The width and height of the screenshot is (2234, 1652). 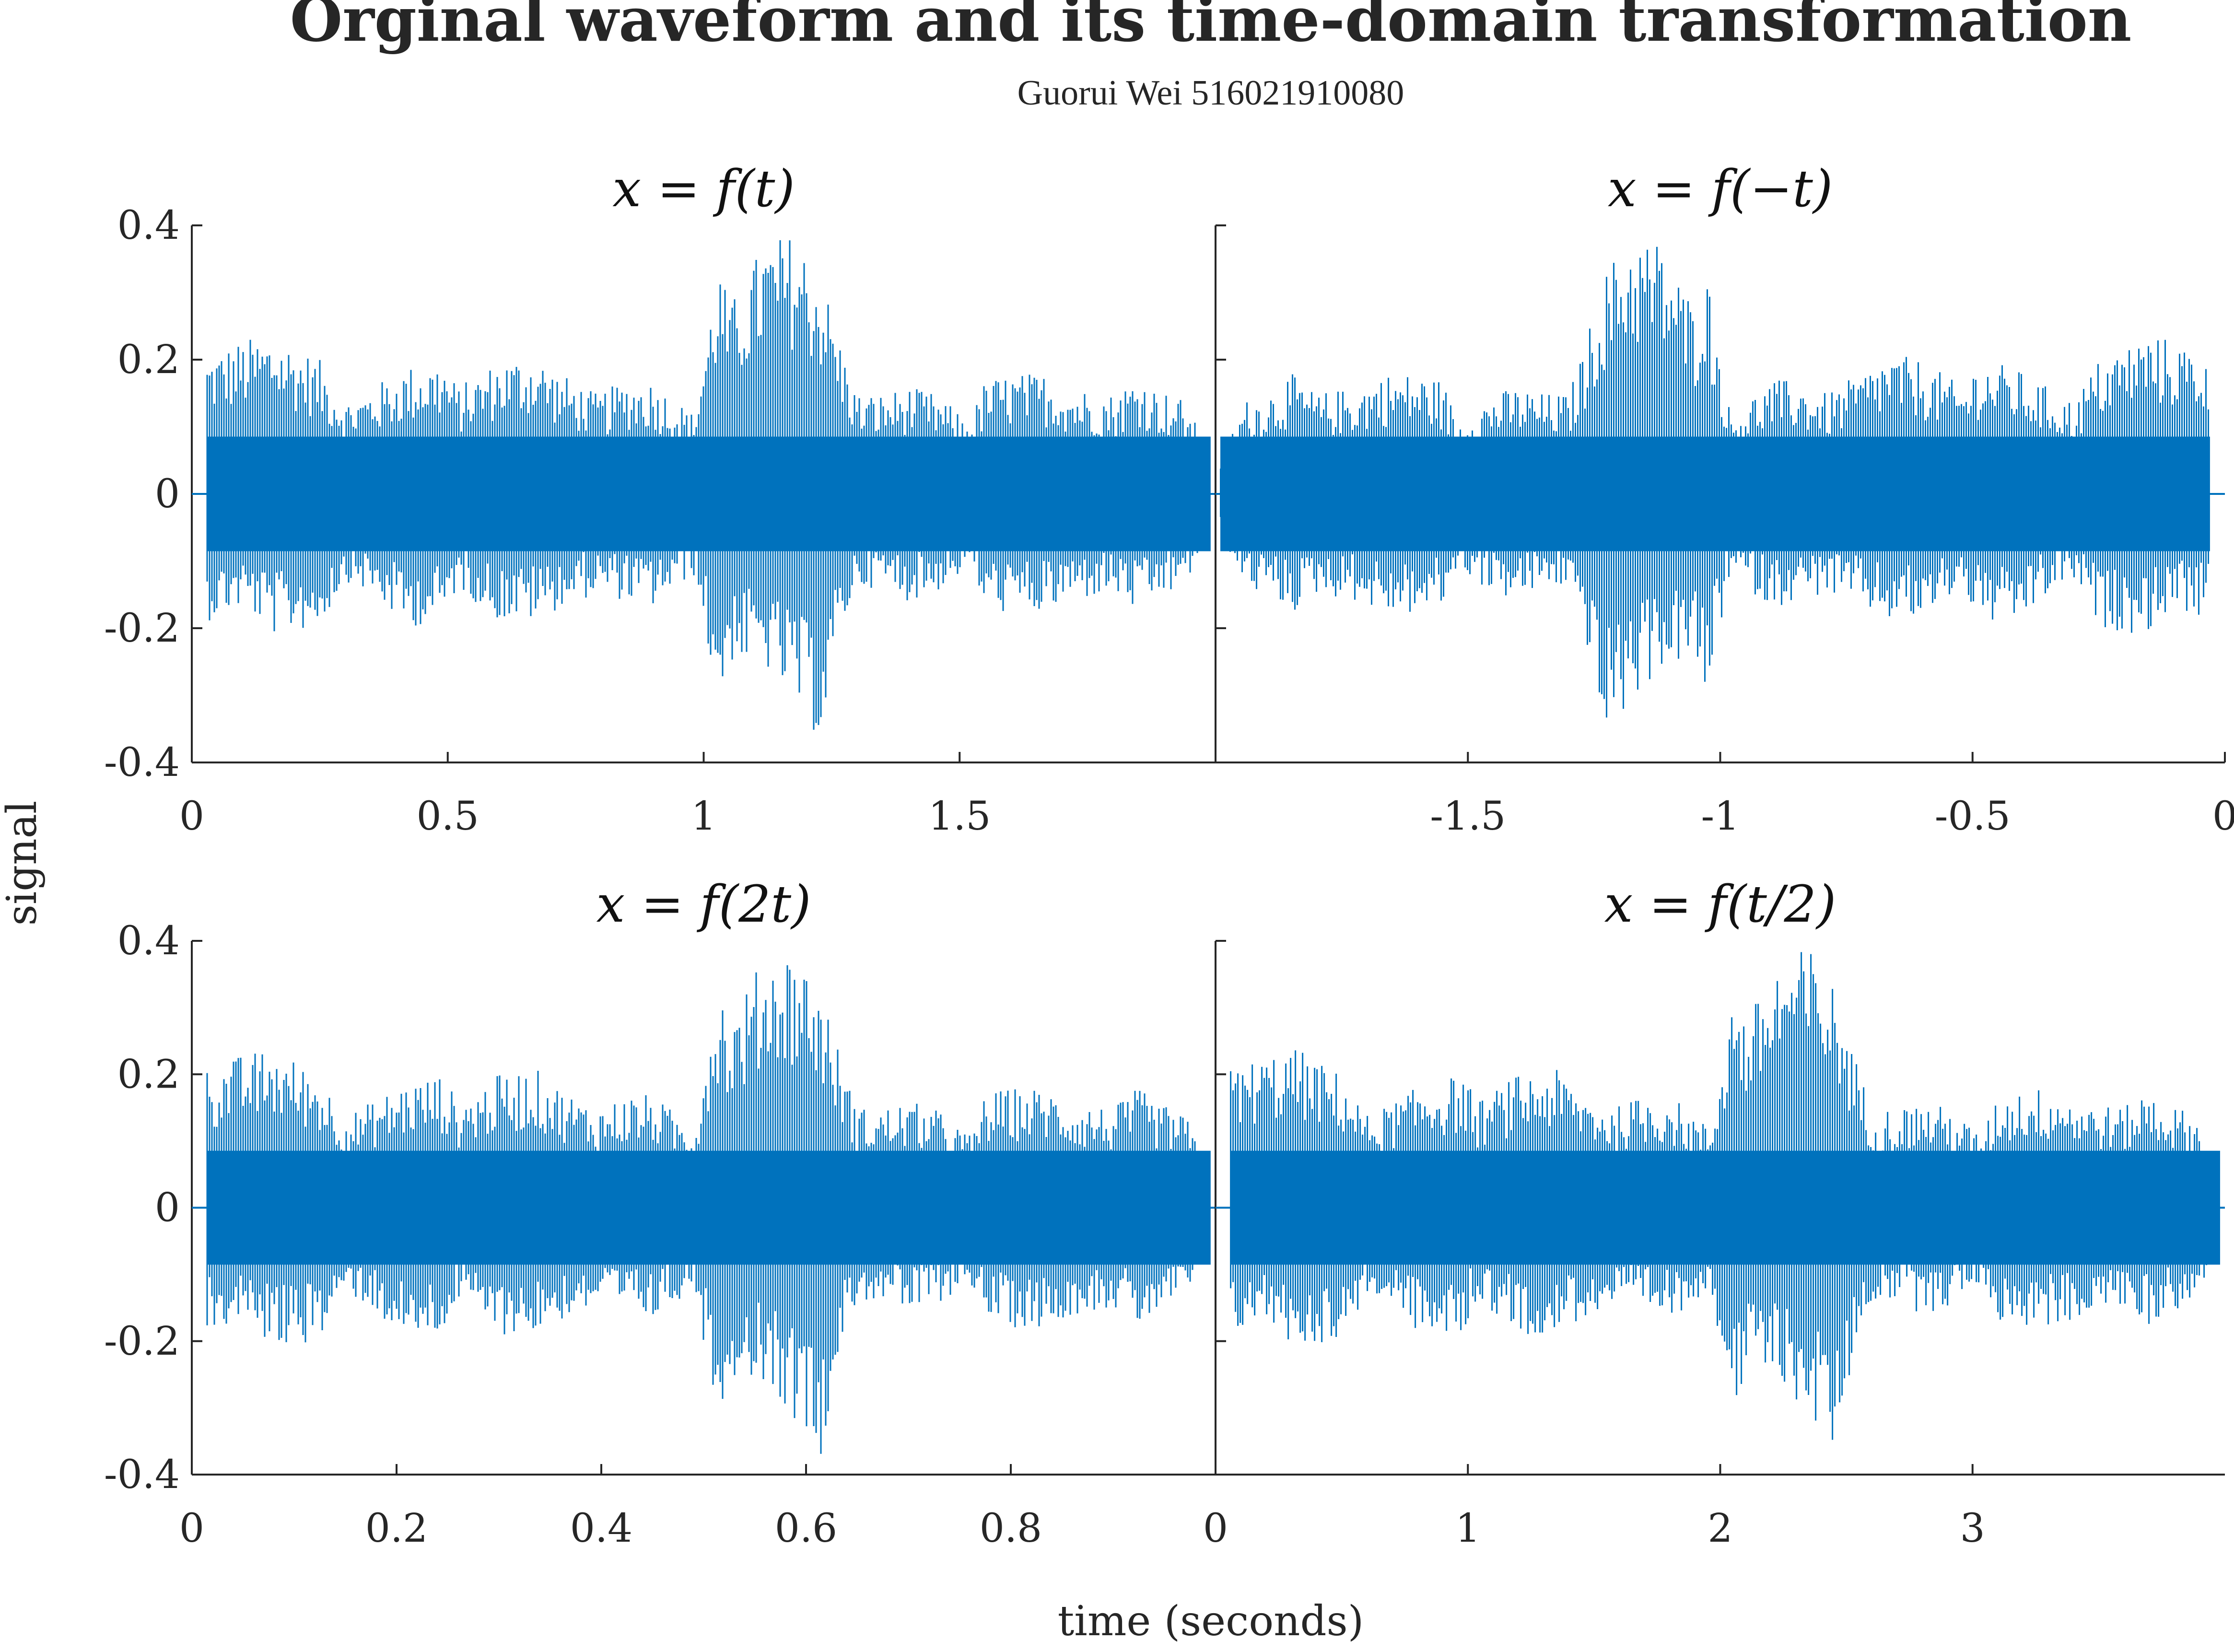 What do you see at coordinates (448, 816) in the screenshot?
I see `x-tick-label: 0.5` at bounding box center [448, 816].